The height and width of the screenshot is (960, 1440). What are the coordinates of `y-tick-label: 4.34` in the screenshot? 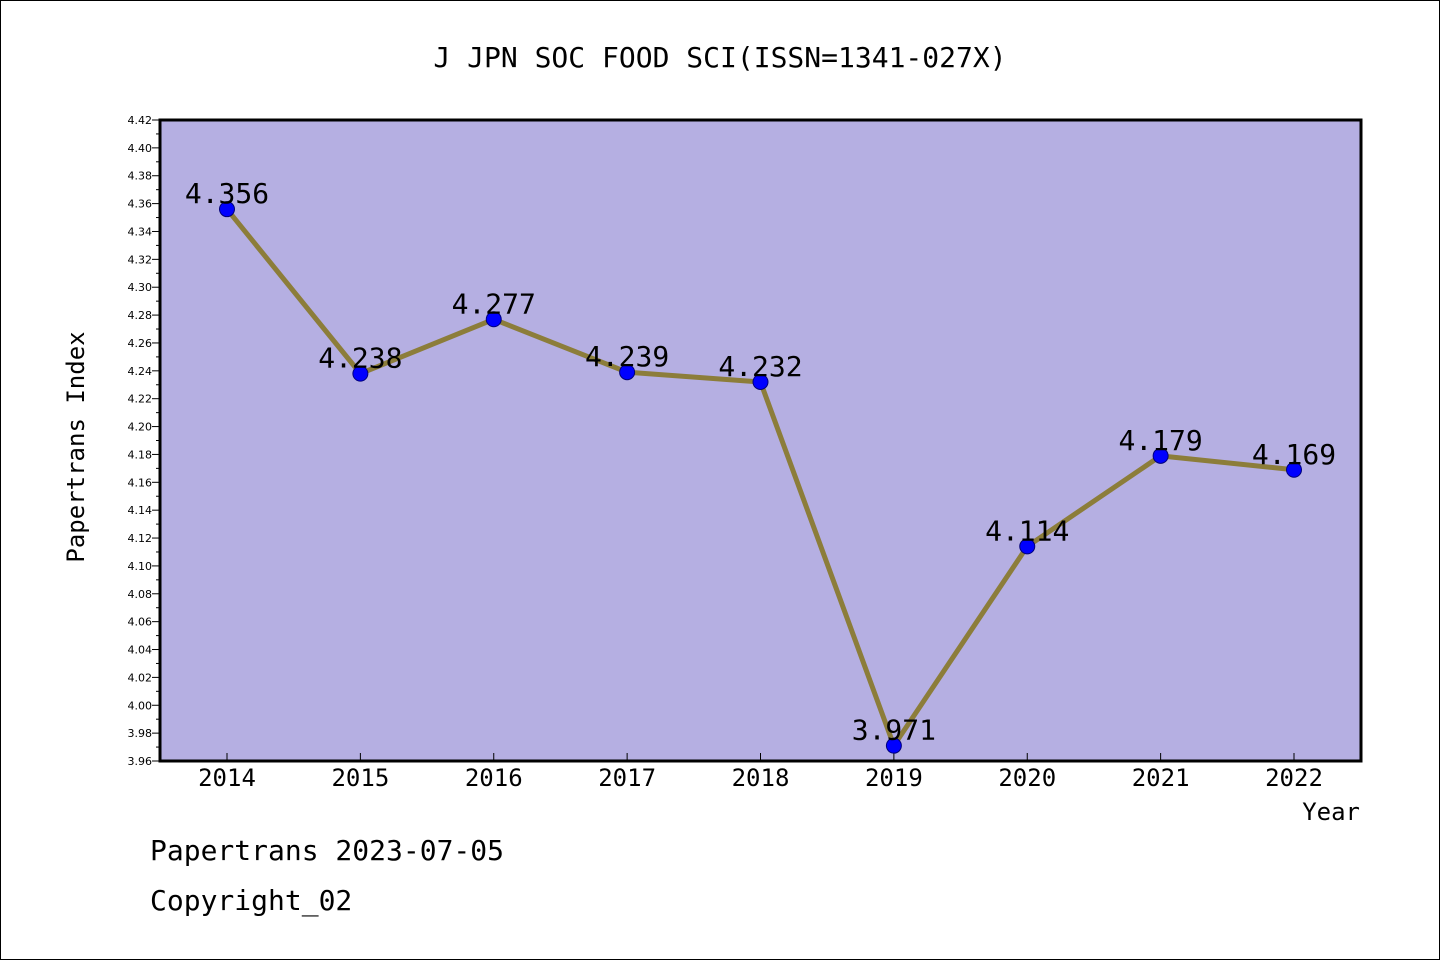 It's located at (140, 231).